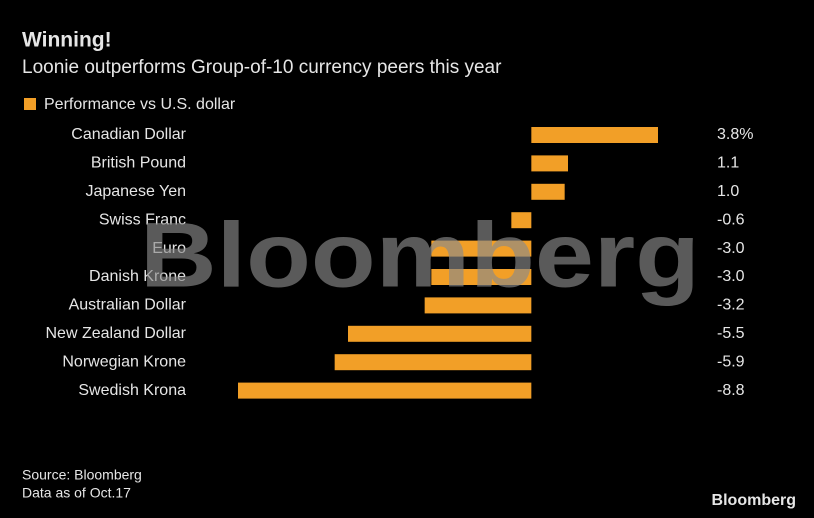  Describe the element at coordinates (728, 191) in the screenshot. I see `value-label: 1.0` at that location.